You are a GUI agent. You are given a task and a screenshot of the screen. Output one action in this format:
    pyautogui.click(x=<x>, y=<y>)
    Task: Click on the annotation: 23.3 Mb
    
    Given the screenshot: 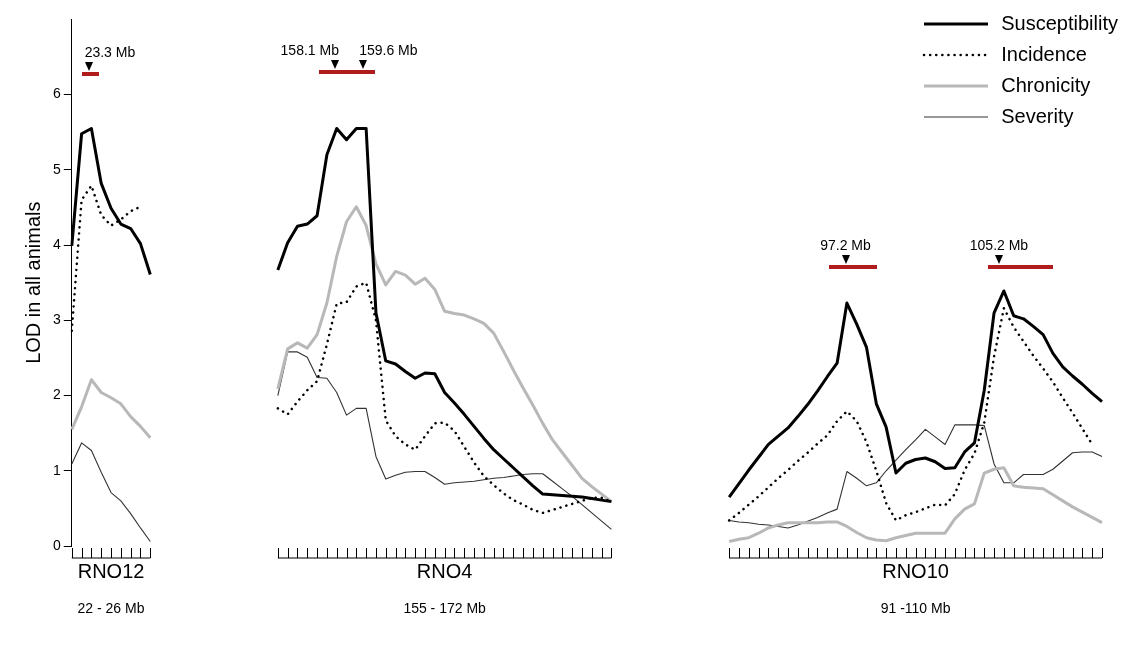 What is the action you would take?
    pyautogui.click(x=110, y=51)
    